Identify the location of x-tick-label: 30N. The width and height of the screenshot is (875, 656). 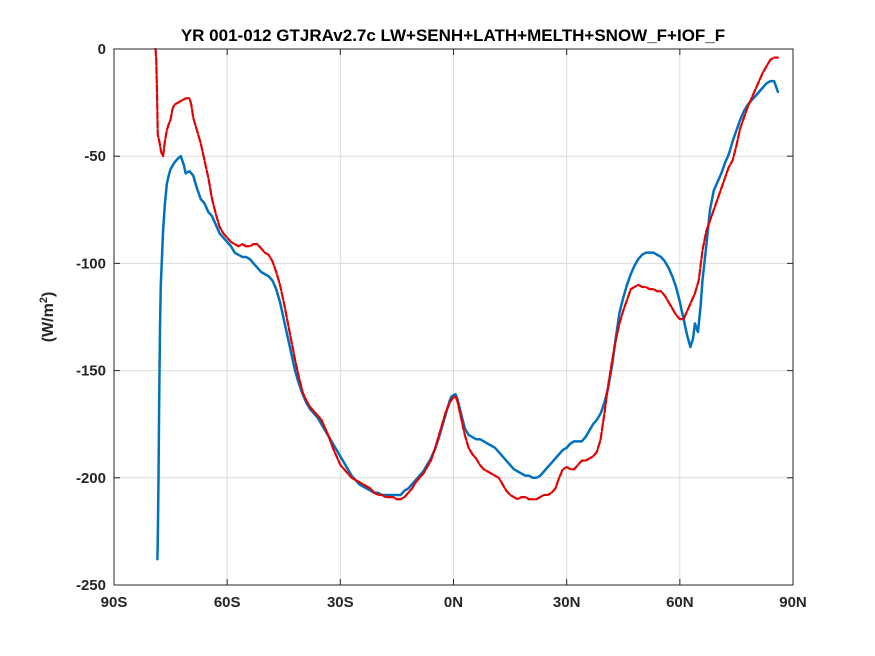
(567, 602).